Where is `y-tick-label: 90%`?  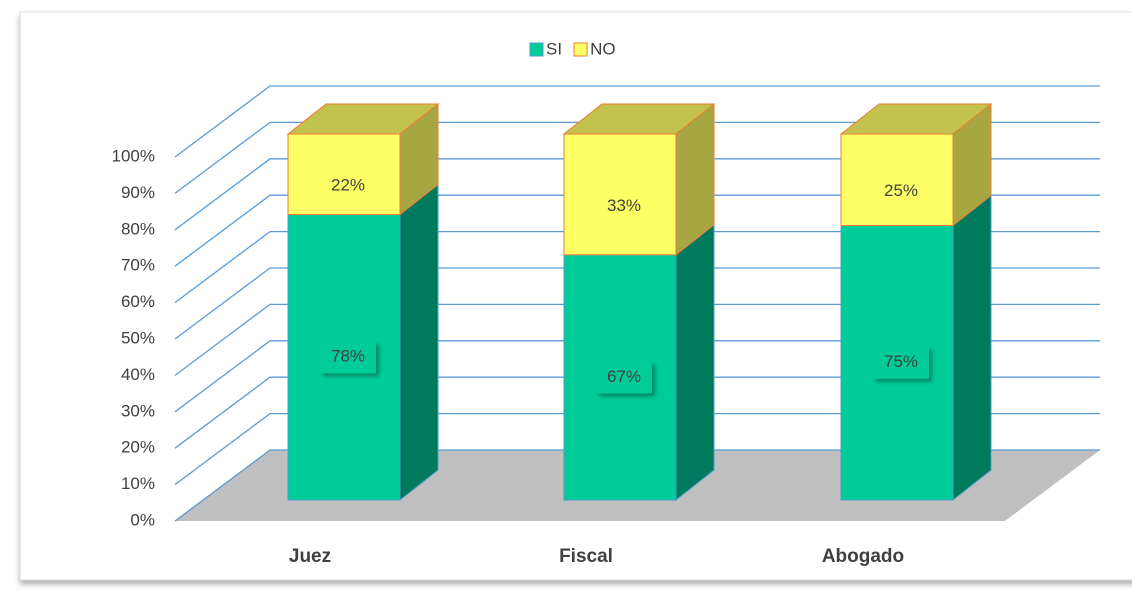 y-tick-label: 90% is located at coordinates (138, 192).